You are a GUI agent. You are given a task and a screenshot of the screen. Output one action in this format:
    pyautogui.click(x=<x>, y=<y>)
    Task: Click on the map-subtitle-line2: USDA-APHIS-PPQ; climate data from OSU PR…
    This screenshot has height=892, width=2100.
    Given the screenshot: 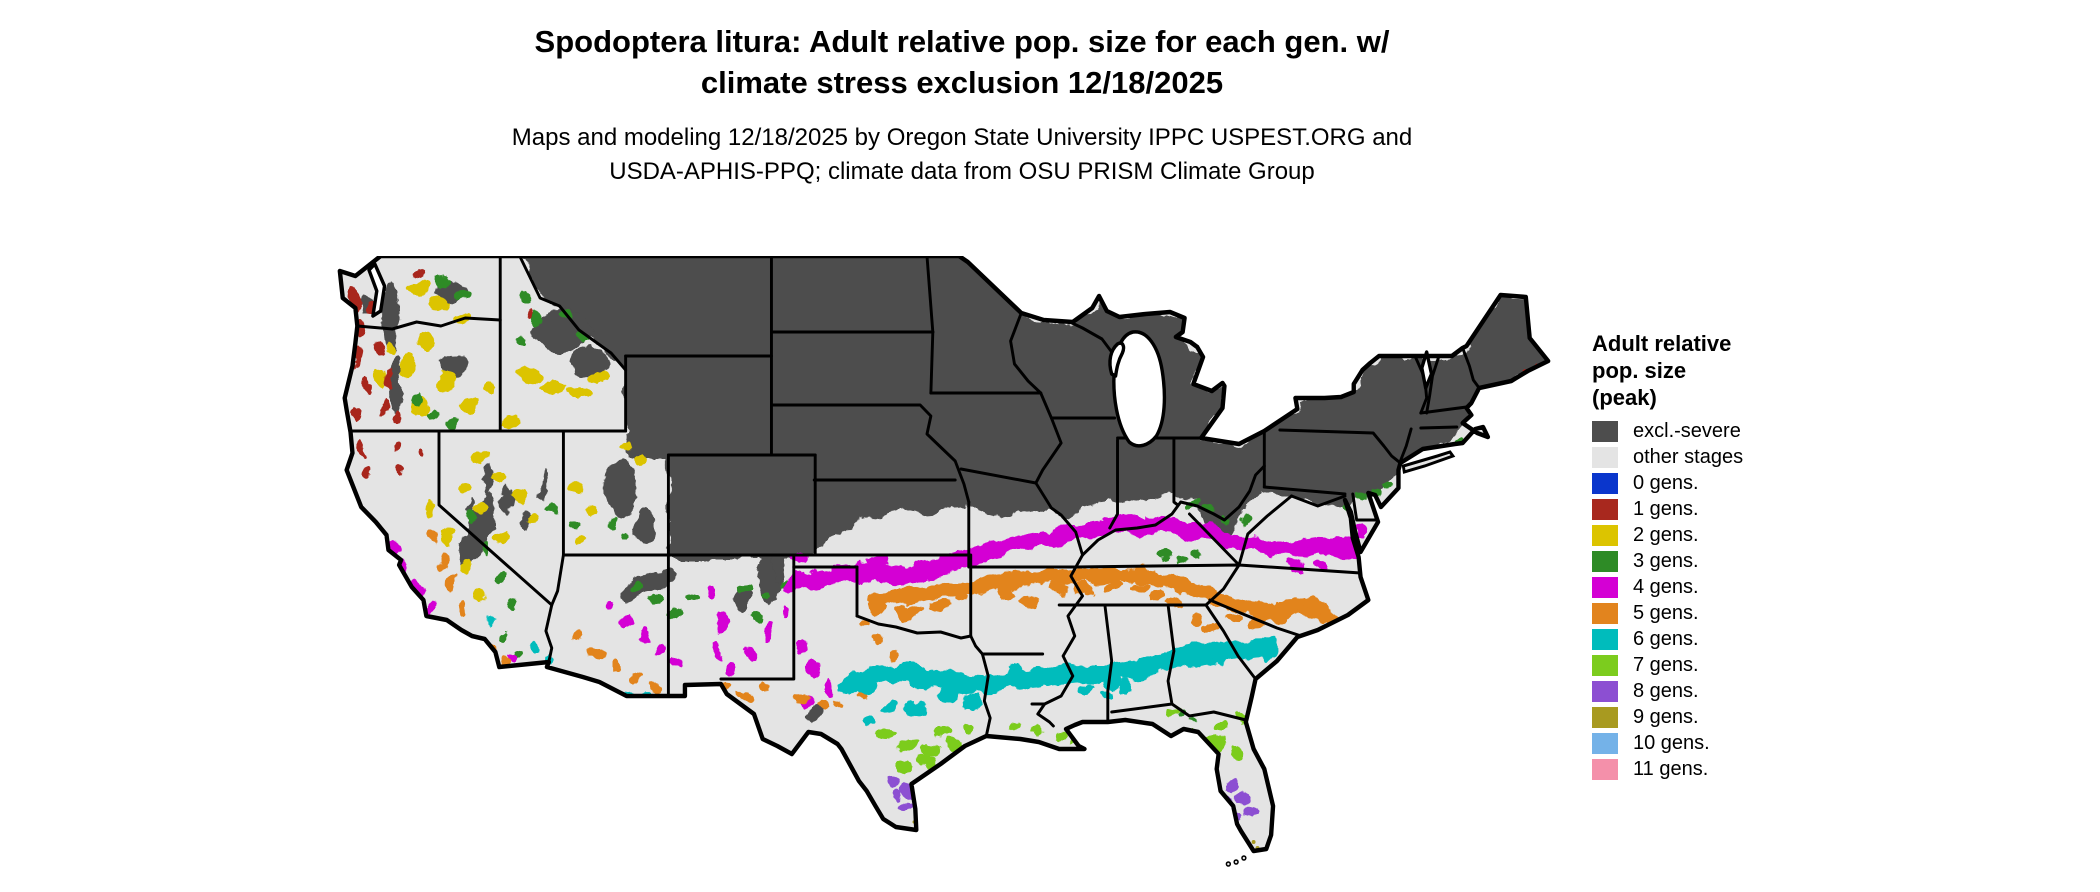 What is the action you would take?
    pyautogui.click(x=962, y=171)
    